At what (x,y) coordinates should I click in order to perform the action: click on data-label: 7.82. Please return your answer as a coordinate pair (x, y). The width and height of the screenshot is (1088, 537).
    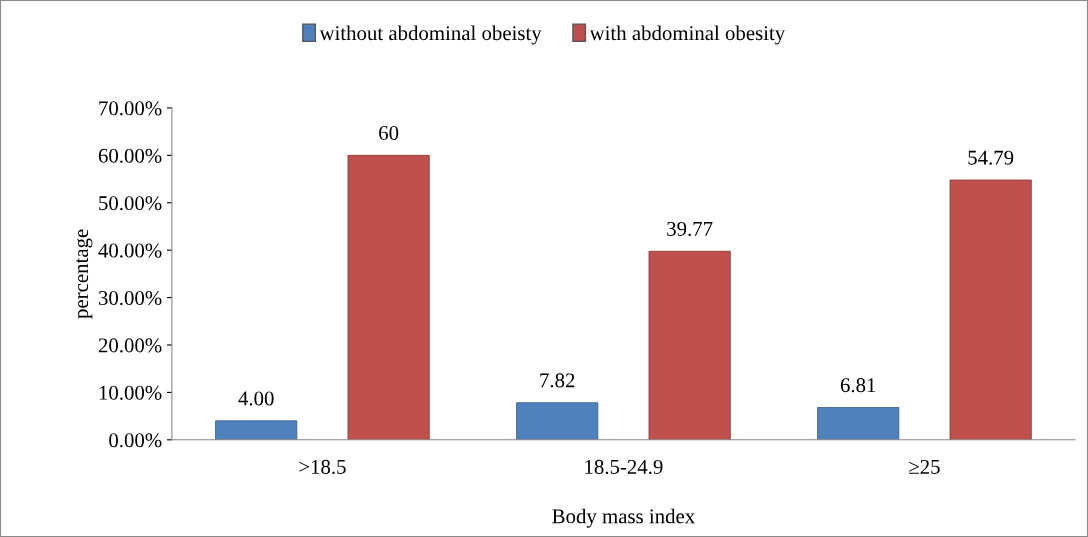
    Looking at the image, I should click on (557, 380).